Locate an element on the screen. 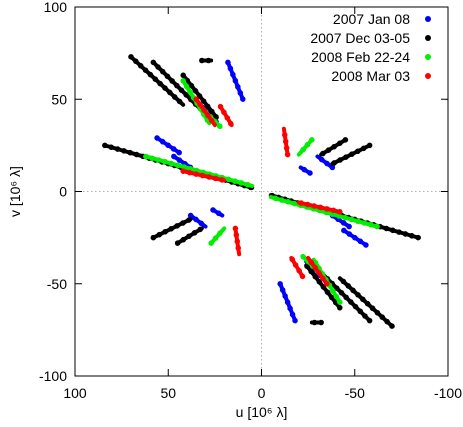 The height and width of the screenshot is (427, 463). y-tick-label: -100 is located at coordinates (53, 376).